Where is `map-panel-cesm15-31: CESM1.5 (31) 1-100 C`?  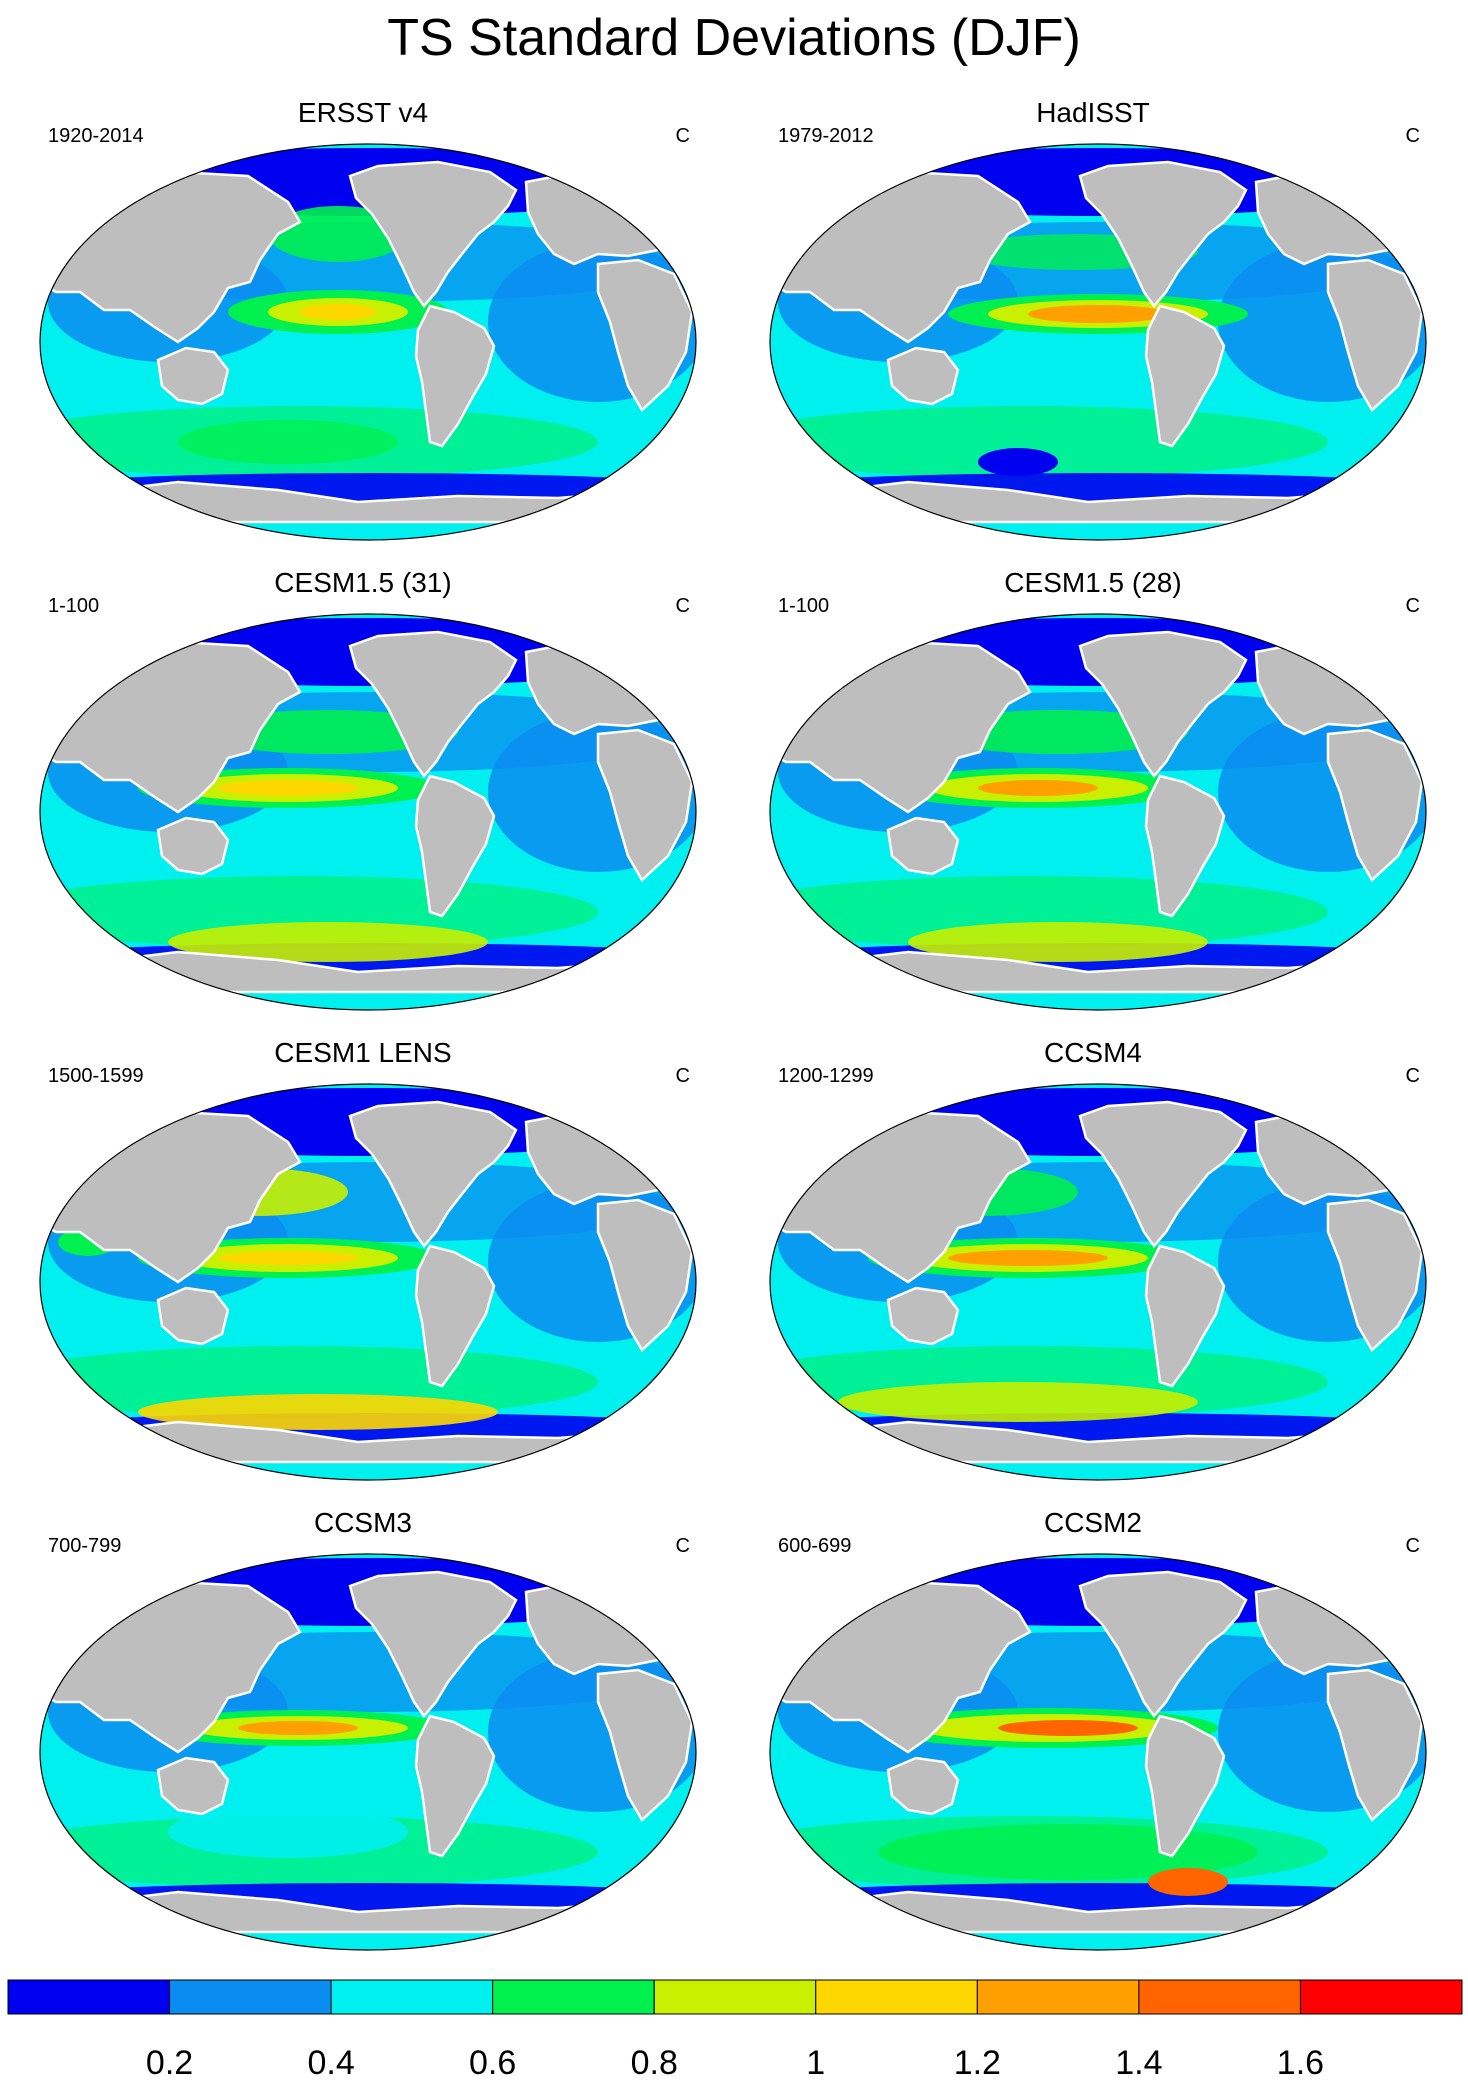
map-panel-cesm15-31: CESM1.5 (31) 1-100 C is located at coordinates (363, 791).